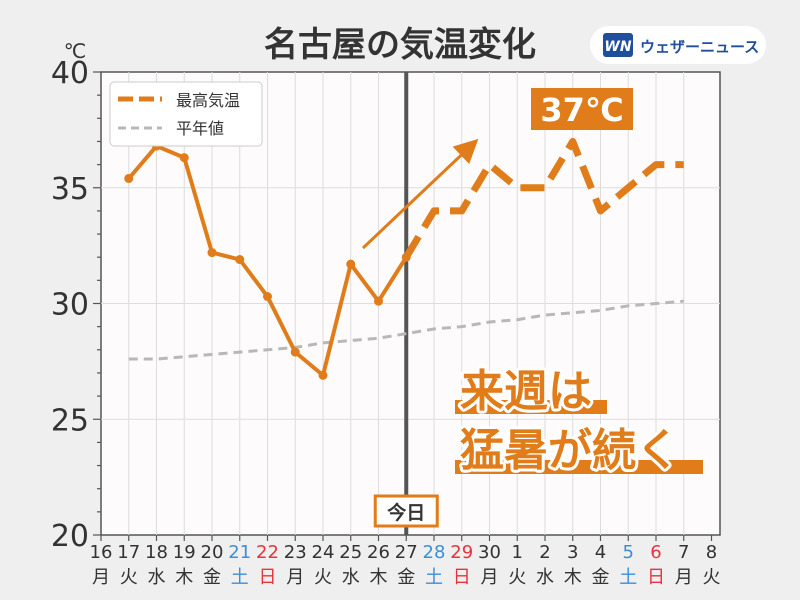 The width and height of the screenshot is (800, 600). Describe the element at coordinates (406, 303) in the screenshot. I see `today-marker: 今日` at that location.